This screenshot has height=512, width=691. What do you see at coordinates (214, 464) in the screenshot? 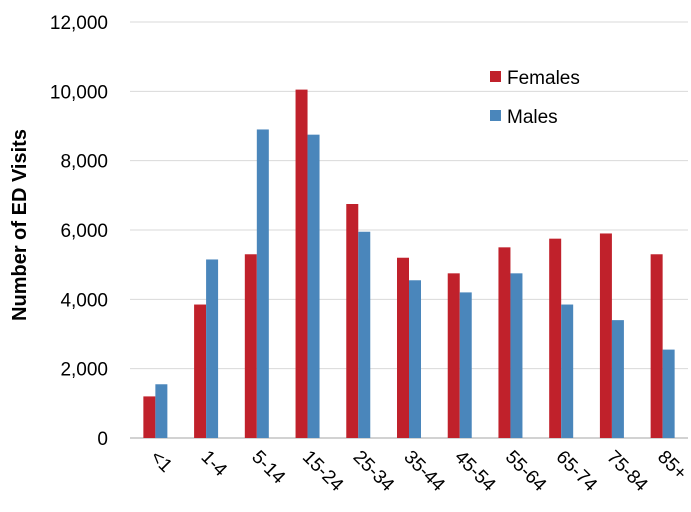
I see `x-tick-label: 1-4` at bounding box center [214, 464].